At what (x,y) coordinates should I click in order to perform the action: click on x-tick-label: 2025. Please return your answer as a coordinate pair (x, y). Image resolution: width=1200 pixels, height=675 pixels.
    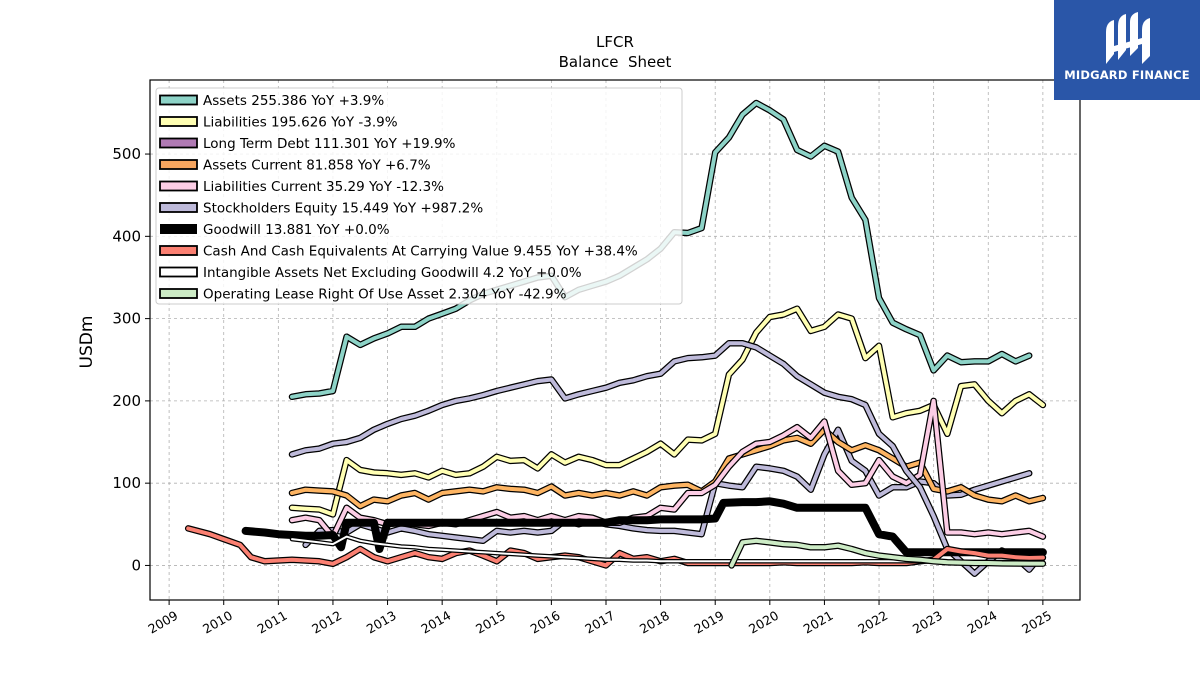
    Looking at the image, I should click on (1036, 622).